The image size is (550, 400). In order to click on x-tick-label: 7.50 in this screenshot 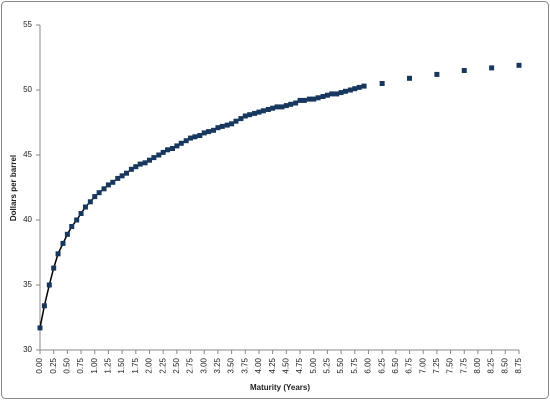, I will do `click(450, 365)`.